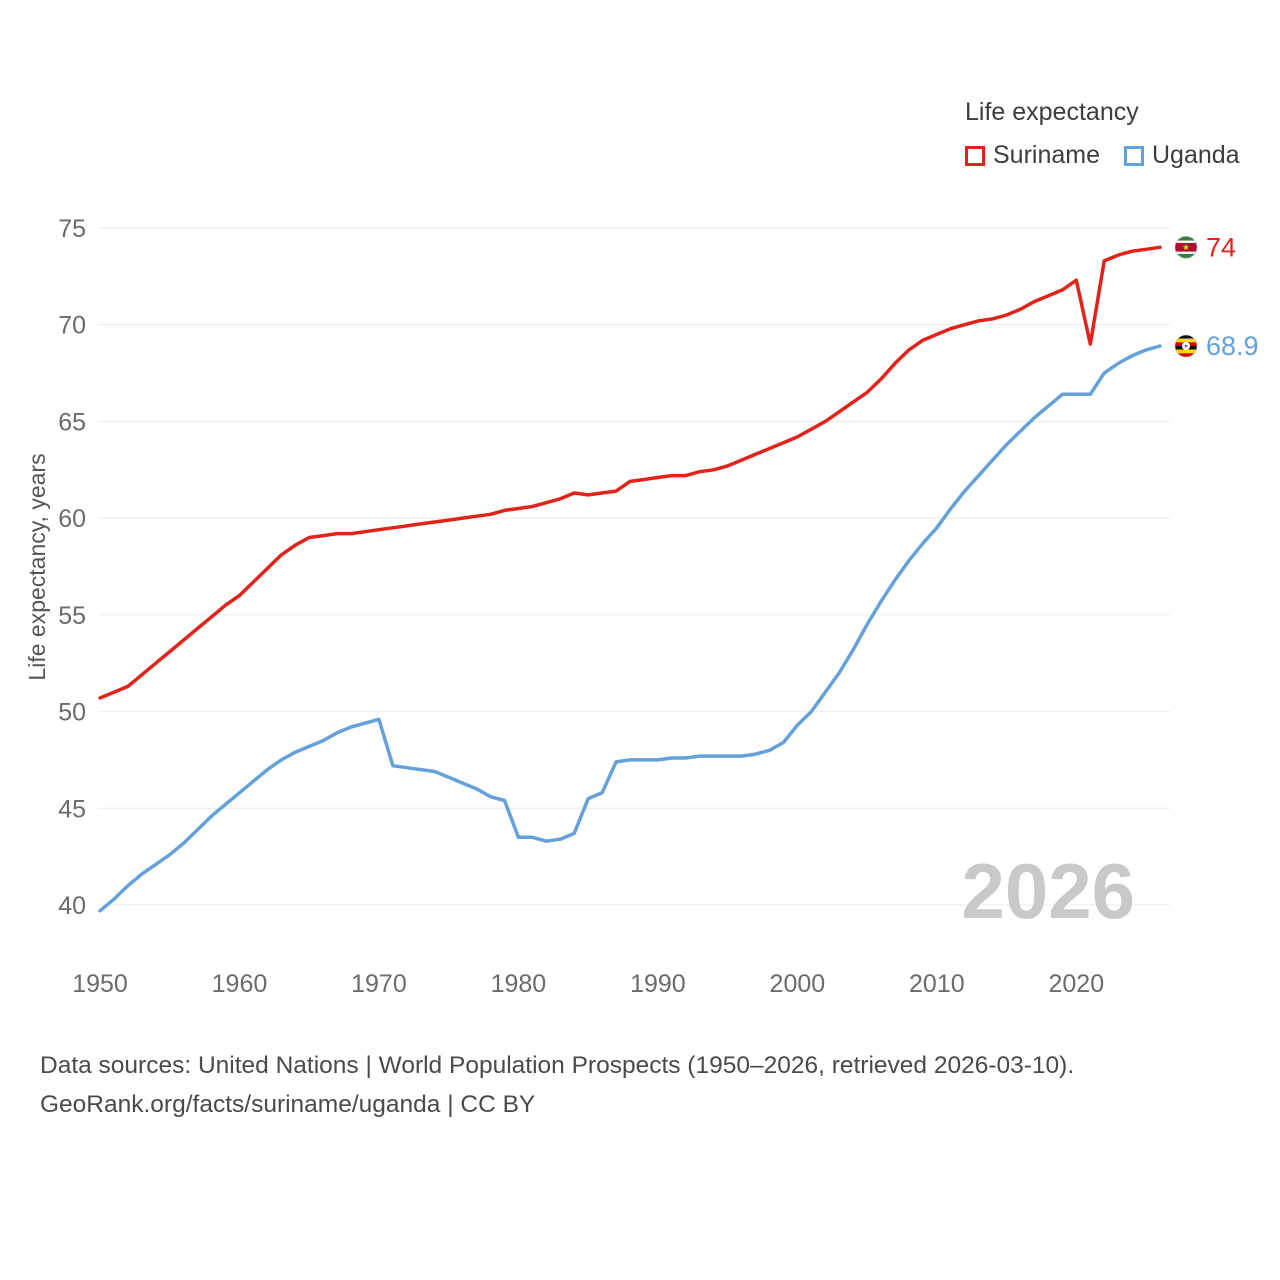 This screenshot has height=1280, width=1280. Describe the element at coordinates (379, 984) in the screenshot. I see `x-tick-label: 1970` at that location.